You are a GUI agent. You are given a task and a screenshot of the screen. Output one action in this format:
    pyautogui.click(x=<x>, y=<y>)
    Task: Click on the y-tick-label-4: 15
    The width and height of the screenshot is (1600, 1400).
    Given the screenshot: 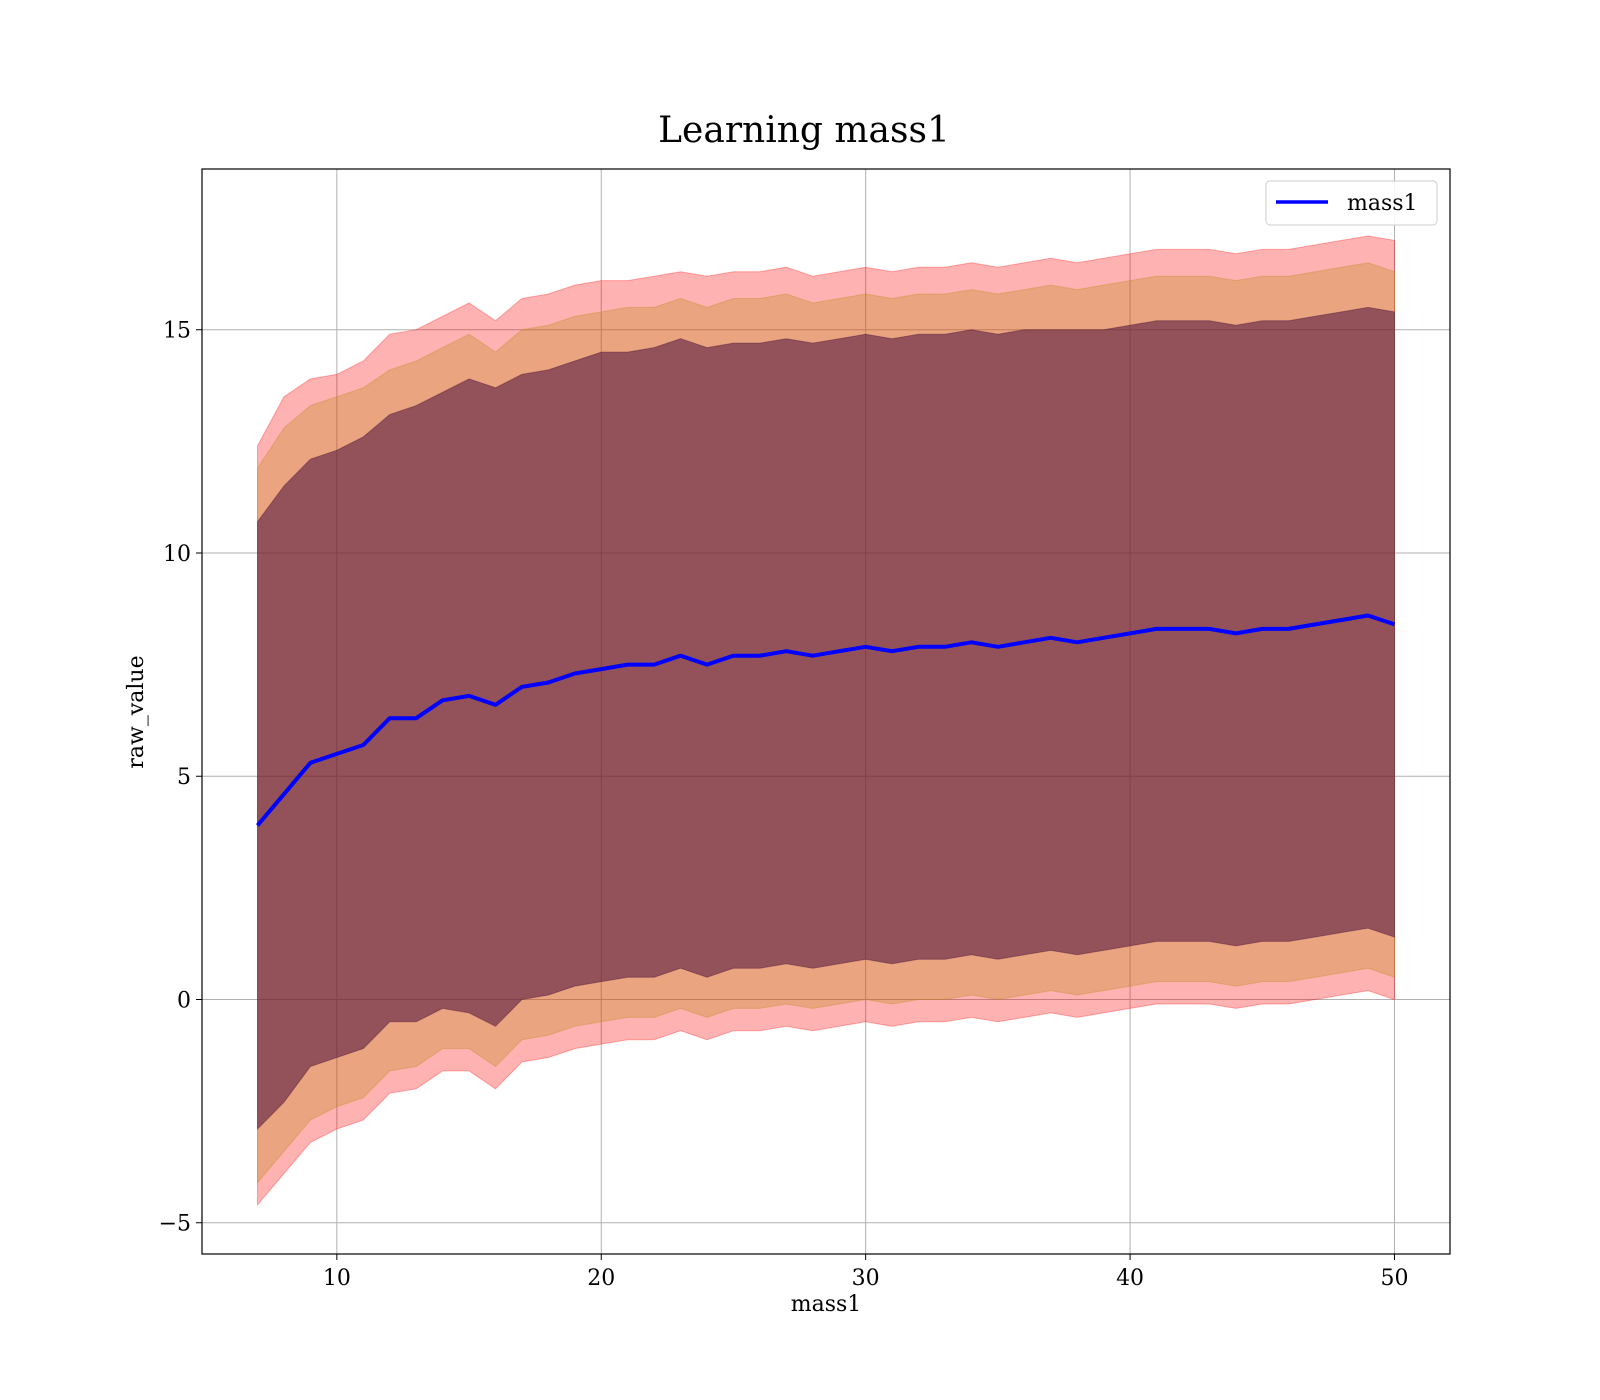 What is the action you would take?
    pyautogui.click(x=177, y=331)
    